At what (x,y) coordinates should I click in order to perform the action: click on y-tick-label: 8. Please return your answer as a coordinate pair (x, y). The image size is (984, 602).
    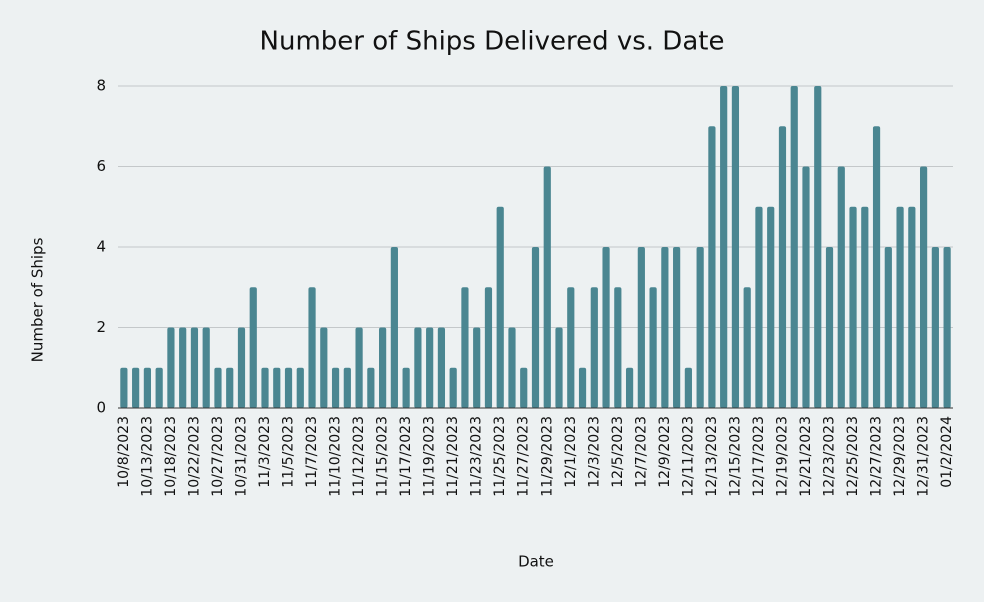
    Looking at the image, I should click on (101, 86).